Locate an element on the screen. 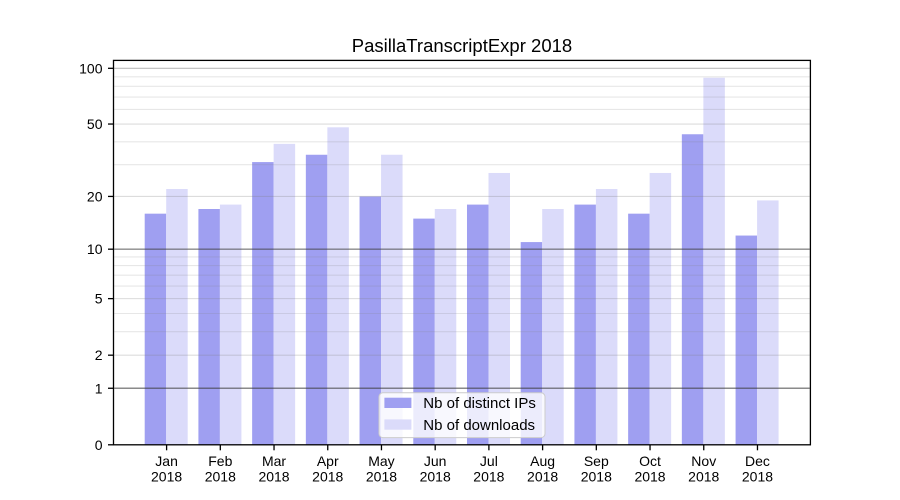 This screenshot has height=500, width=900. svg-text: 100 is located at coordinates (91, 68).